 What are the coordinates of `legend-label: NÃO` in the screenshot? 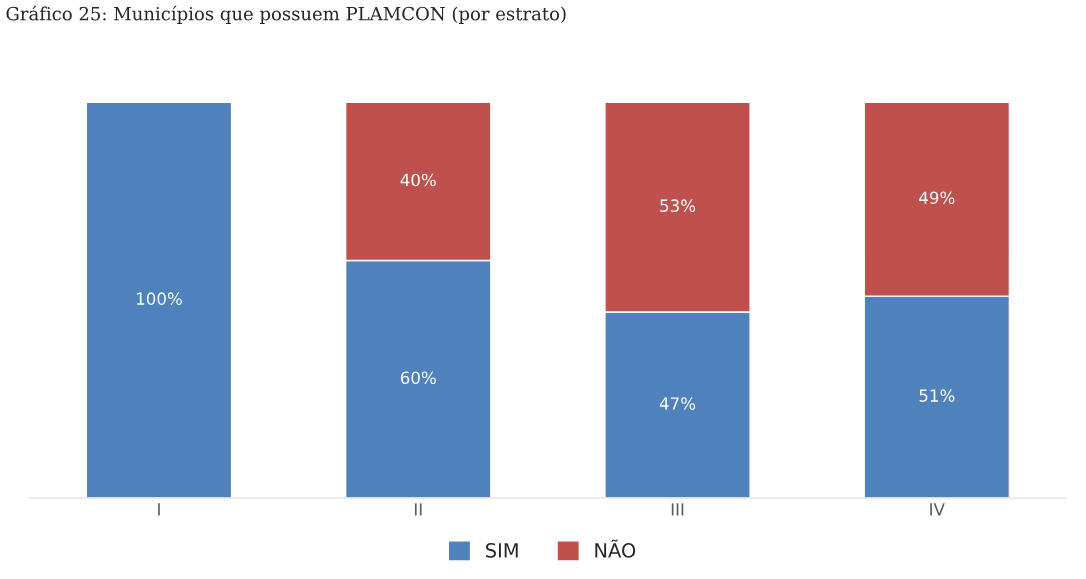 It's located at (615, 548).